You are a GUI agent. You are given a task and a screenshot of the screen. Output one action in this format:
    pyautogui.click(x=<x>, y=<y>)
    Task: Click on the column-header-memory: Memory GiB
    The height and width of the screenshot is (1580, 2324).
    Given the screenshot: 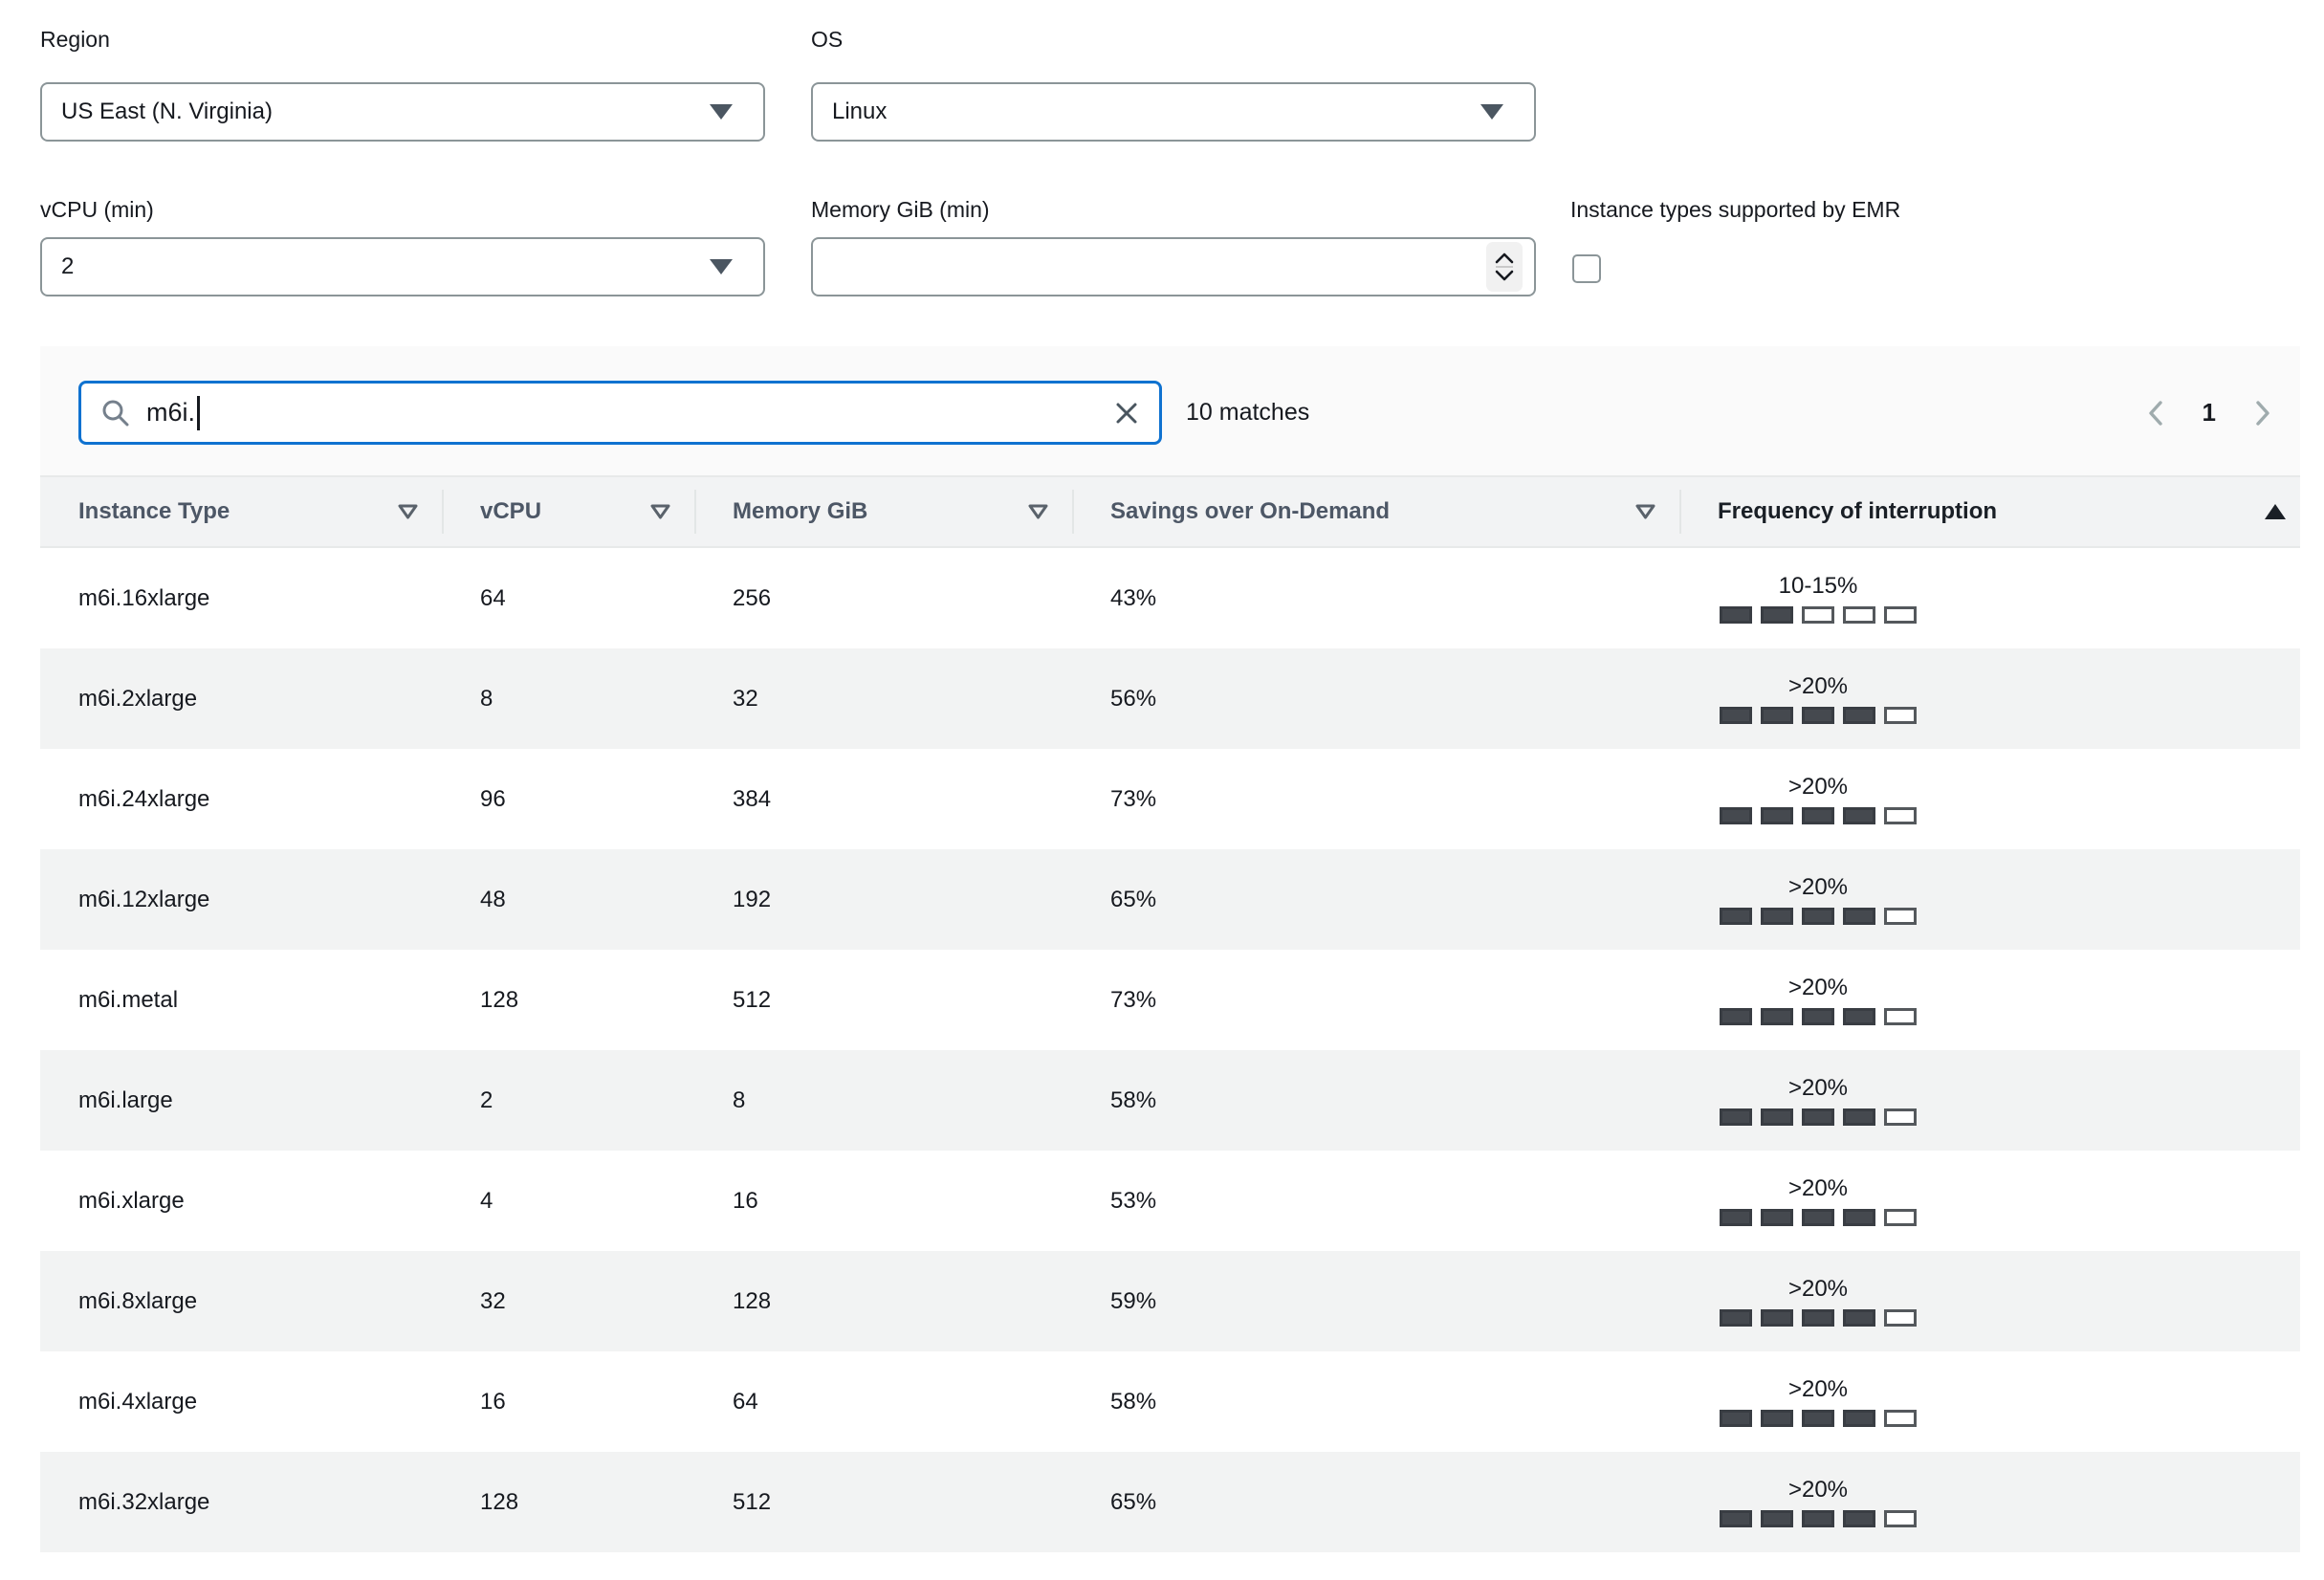 What is the action you would take?
    pyautogui.click(x=883, y=511)
    